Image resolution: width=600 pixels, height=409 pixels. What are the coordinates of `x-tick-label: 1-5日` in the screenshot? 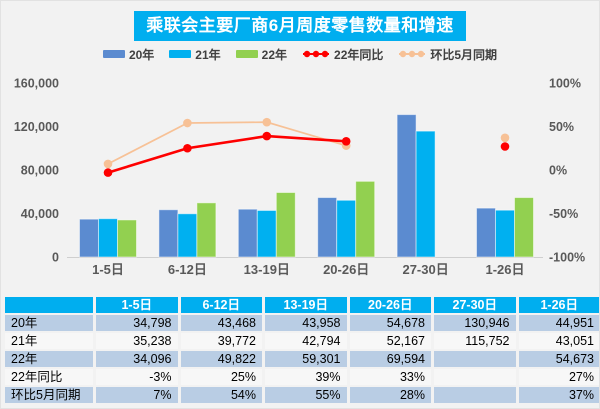 It's located at (108, 269).